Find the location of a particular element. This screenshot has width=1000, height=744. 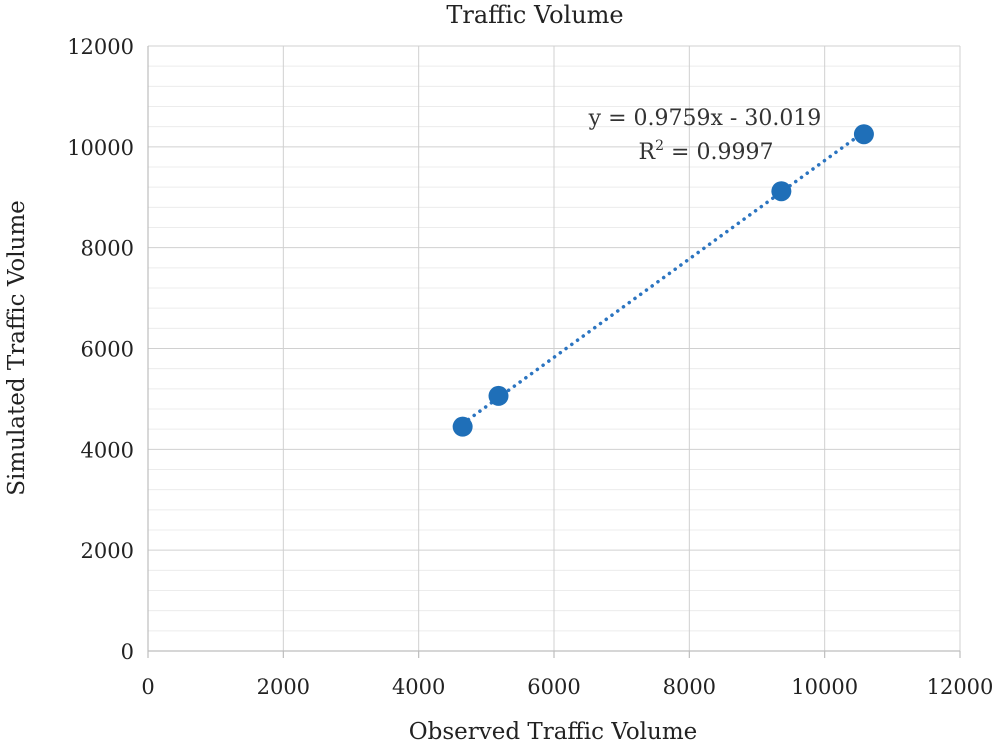

trendline-equation: y = 0.9759x - 30.019 is located at coordinates (705, 118).